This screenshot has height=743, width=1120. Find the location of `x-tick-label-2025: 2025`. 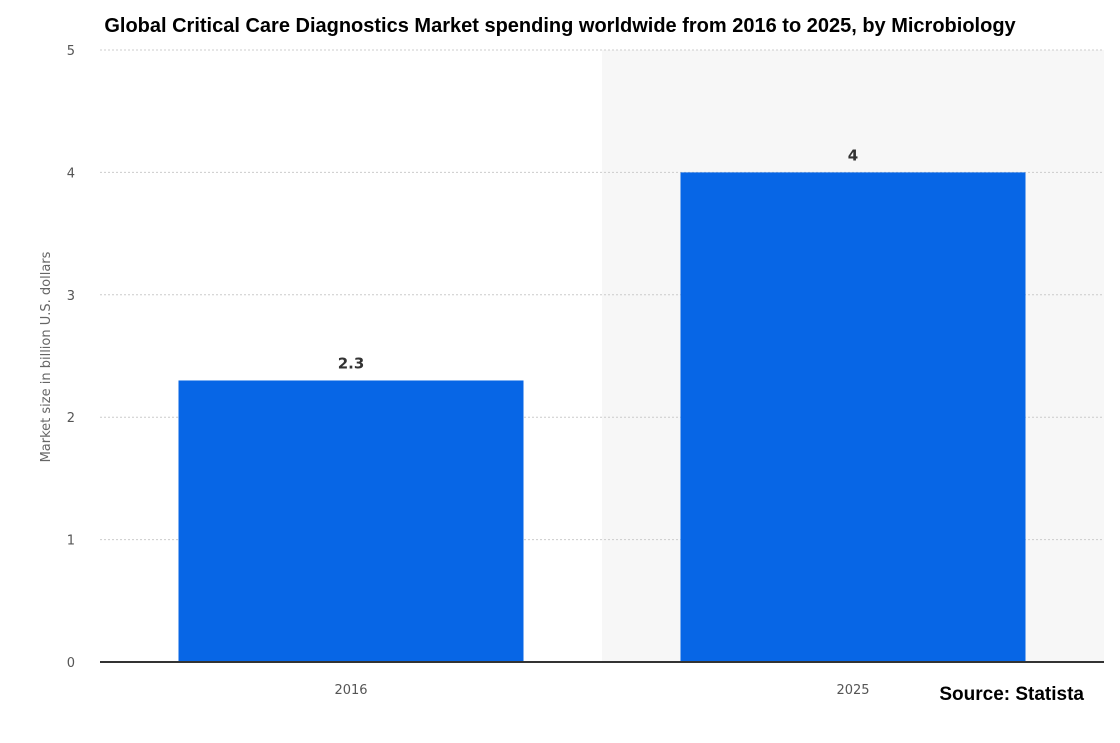

x-tick-label-2025: 2025 is located at coordinates (852, 690).